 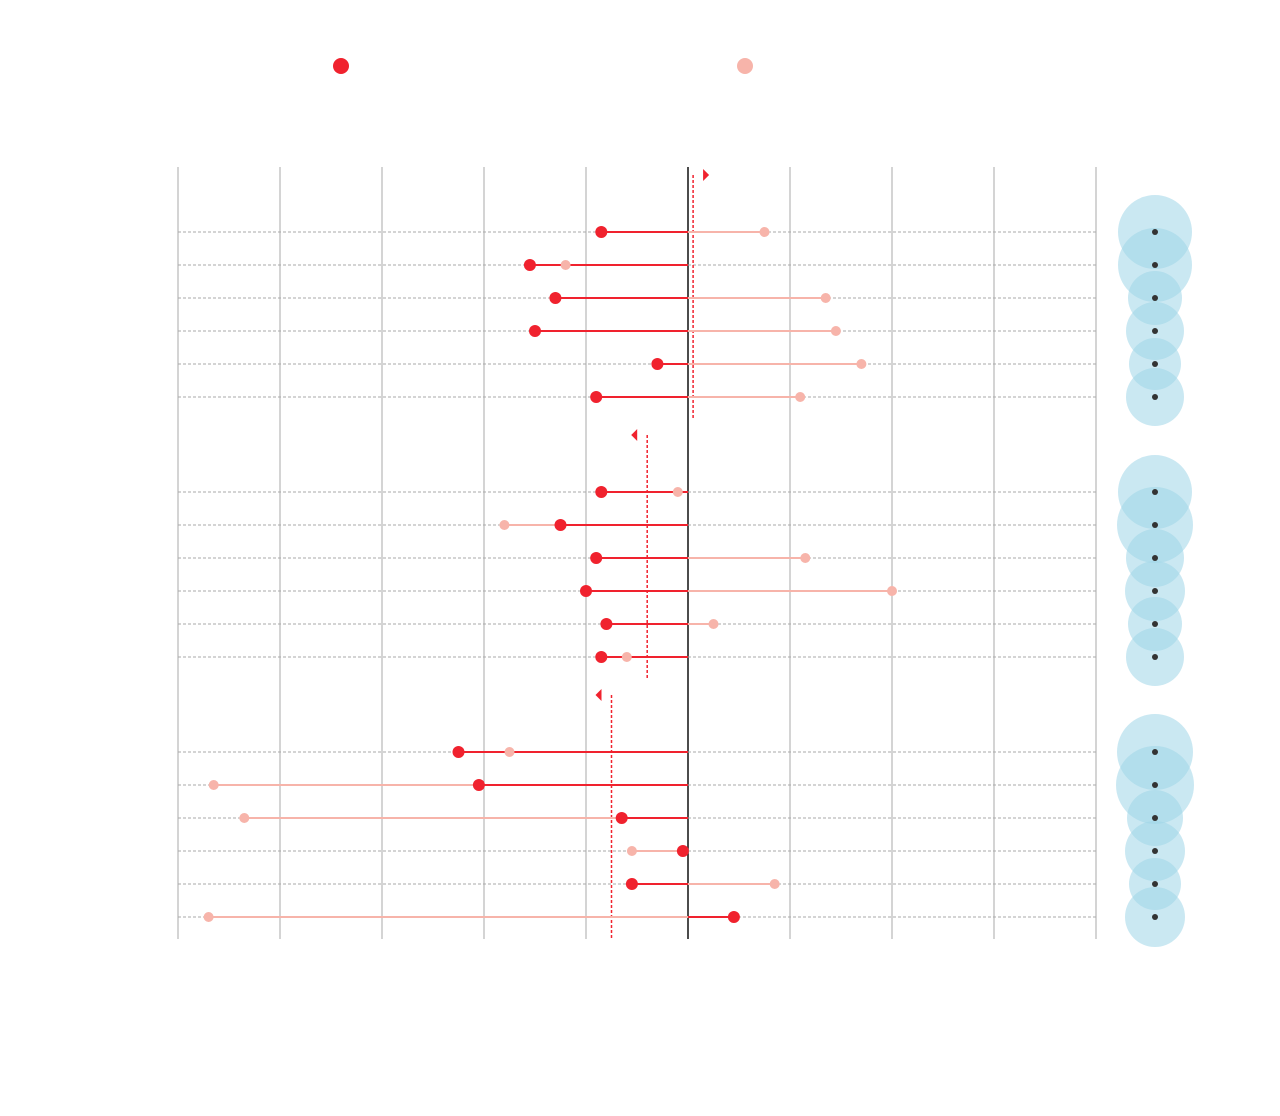 What do you see at coordinates (1155, 571) in the screenshot?
I see `bubbles` at bounding box center [1155, 571].